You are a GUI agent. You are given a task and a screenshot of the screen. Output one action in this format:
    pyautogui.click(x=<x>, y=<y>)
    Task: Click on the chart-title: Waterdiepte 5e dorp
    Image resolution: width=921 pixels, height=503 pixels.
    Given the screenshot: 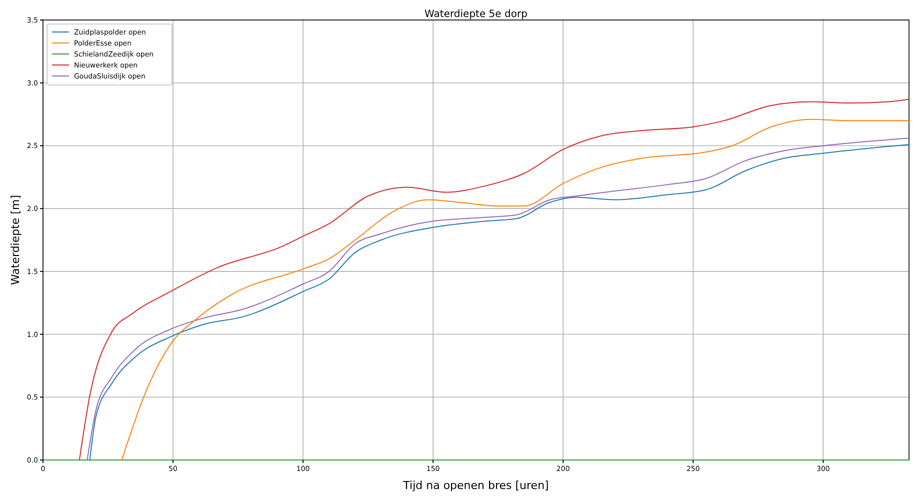 What is the action you would take?
    pyautogui.click(x=476, y=14)
    